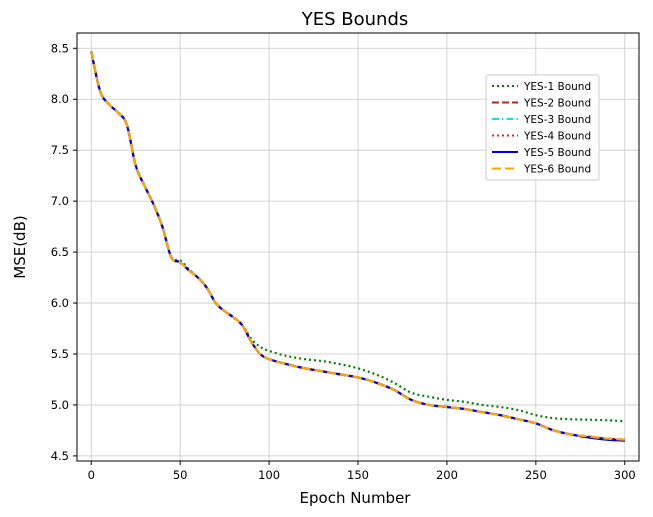  Describe the element at coordinates (557, 87) in the screenshot. I see `legend-entry-label: YES-1 Bound` at that location.